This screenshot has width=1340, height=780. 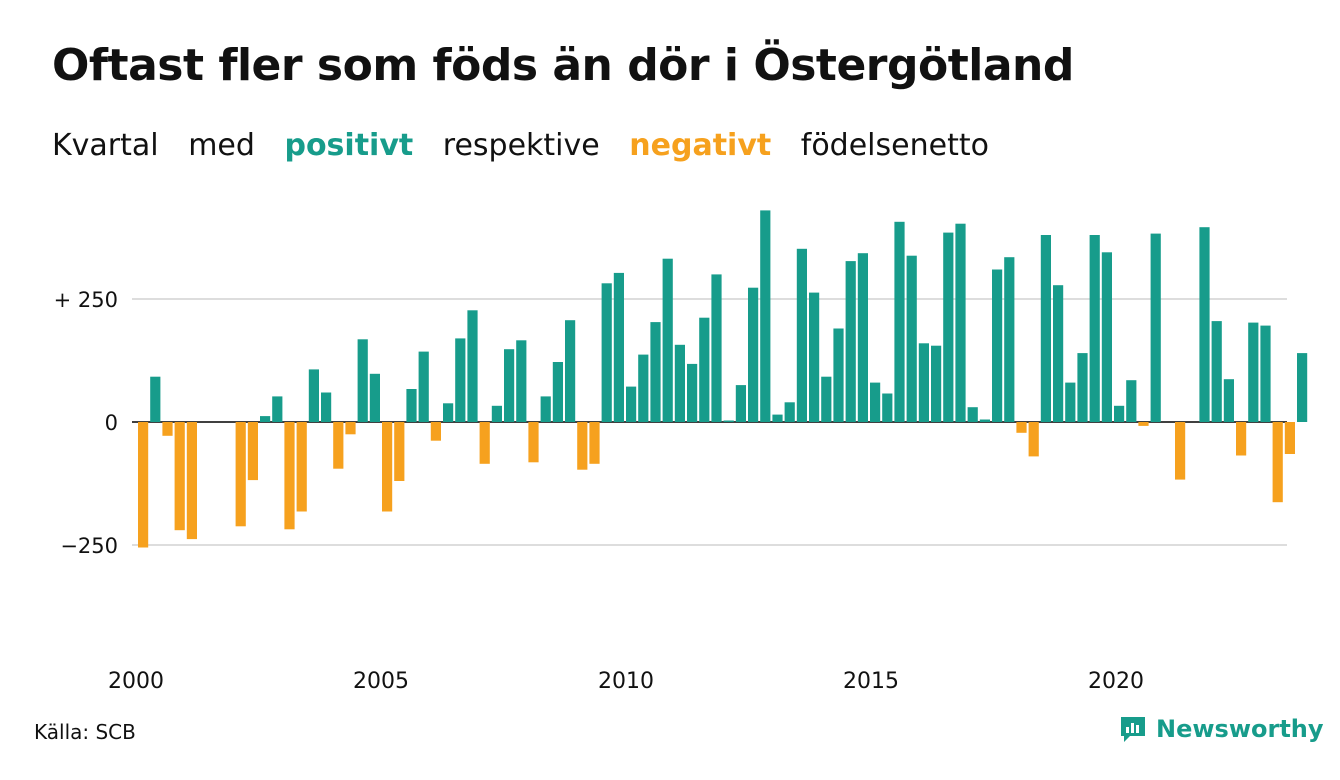 I want to click on newsworthy-logo: Newsworthy, so click(x=1221, y=729).